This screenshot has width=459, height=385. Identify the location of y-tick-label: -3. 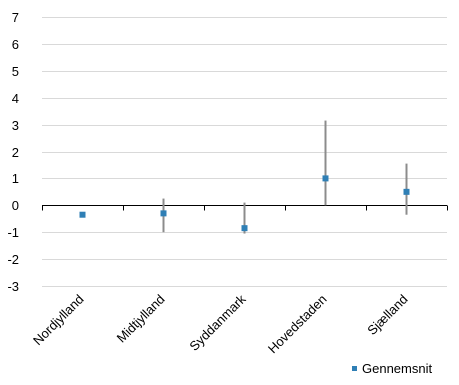
(13, 286).